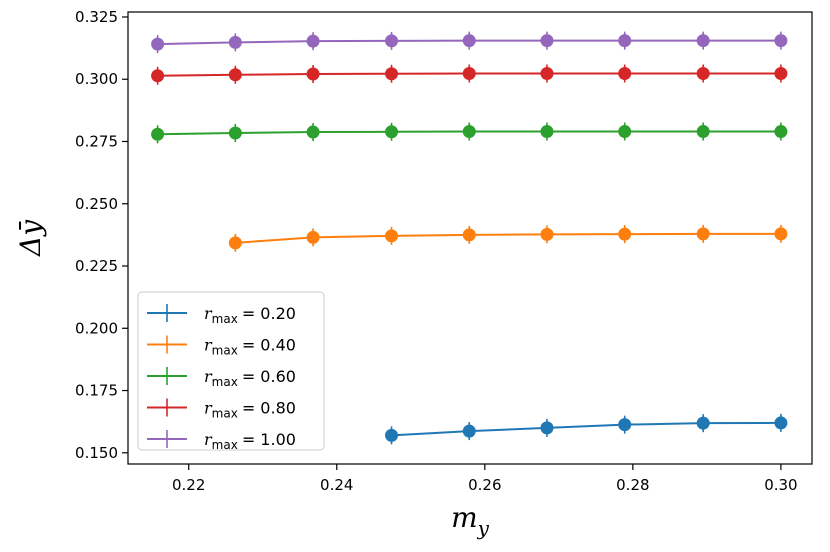 The height and width of the screenshot is (552, 830). I want to click on y-tick-label: 0.300, so click(96, 79).